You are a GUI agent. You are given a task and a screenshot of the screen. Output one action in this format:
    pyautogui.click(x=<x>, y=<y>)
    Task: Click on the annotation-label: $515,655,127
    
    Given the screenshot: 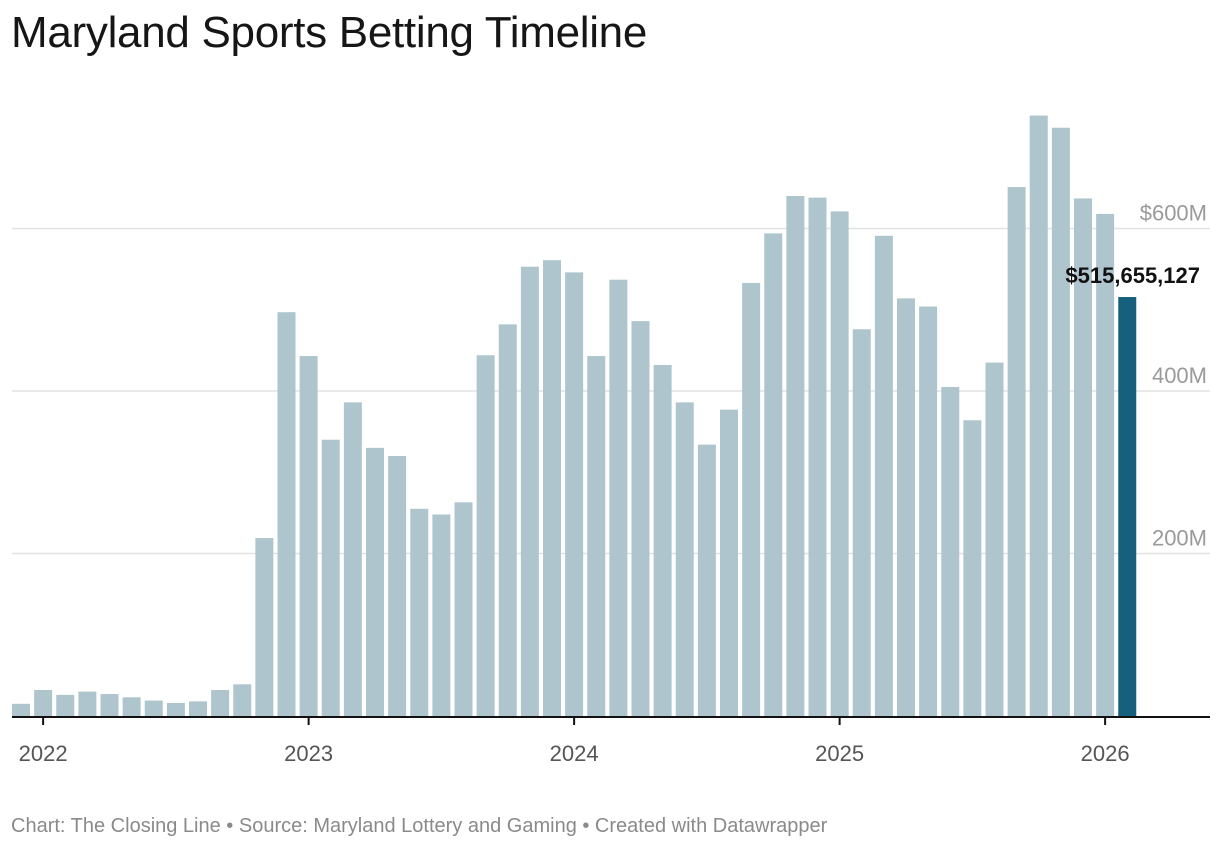 What is the action you would take?
    pyautogui.click(x=1132, y=275)
    